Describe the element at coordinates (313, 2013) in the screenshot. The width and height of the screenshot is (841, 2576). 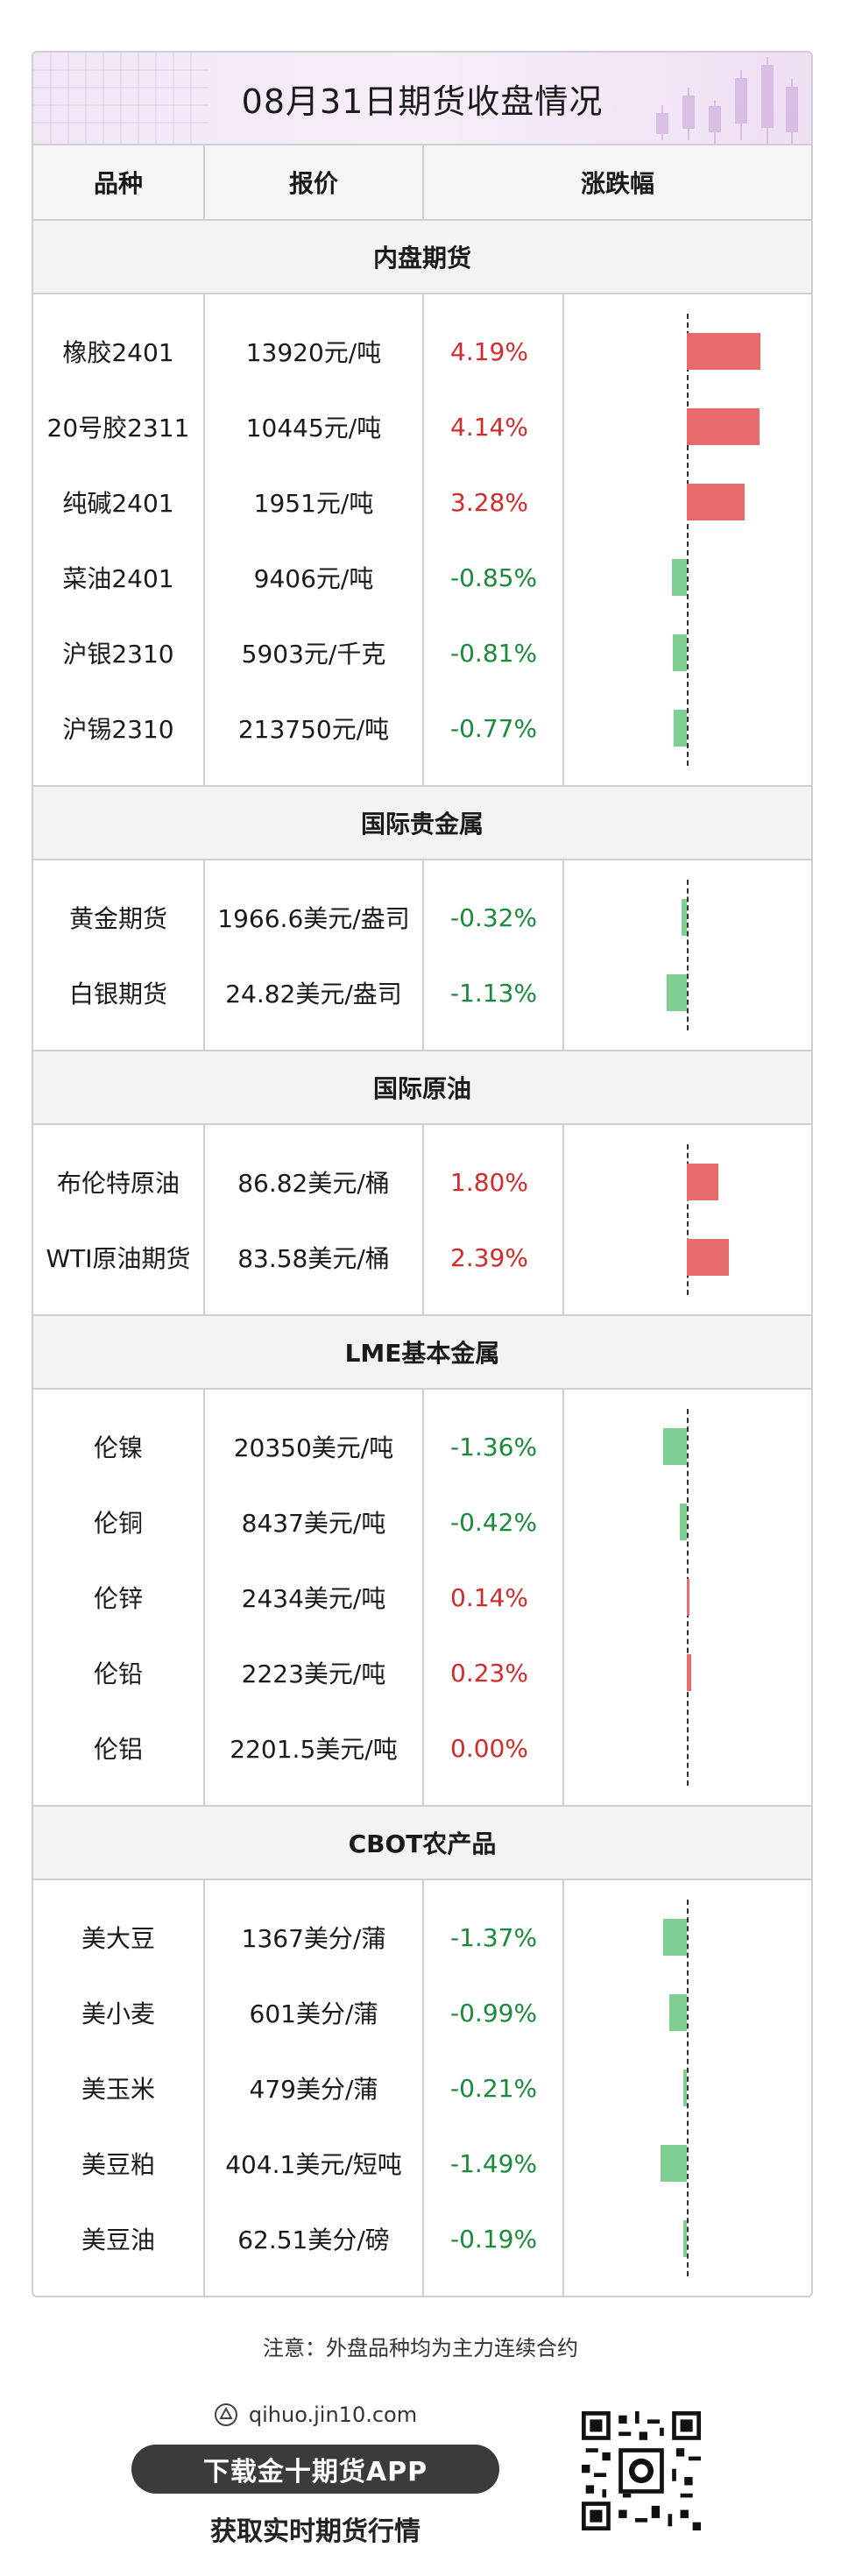
I see `cell-price: 601美分/蒲` at that location.